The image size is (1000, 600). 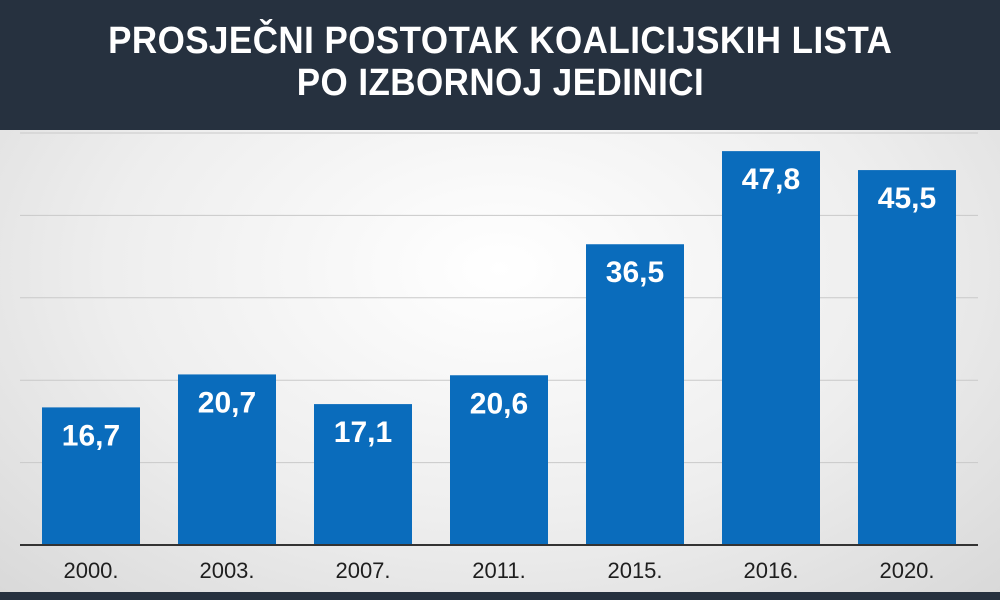 I want to click on bar-value-label: 45,5, so click(x=907, y=198).